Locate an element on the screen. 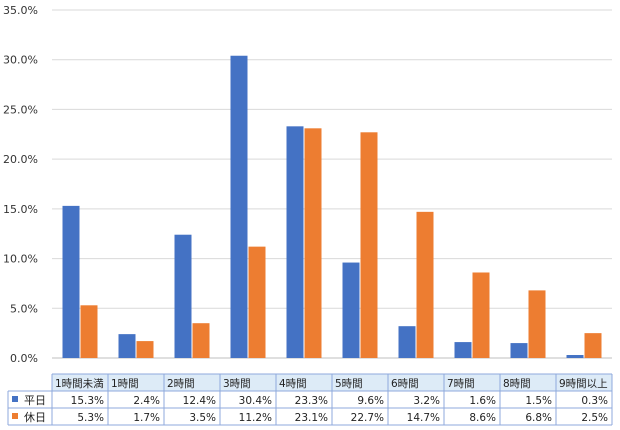 This screenshot has width=620, height=430. data-label: 22.7% is located at coordinates (367, 418).